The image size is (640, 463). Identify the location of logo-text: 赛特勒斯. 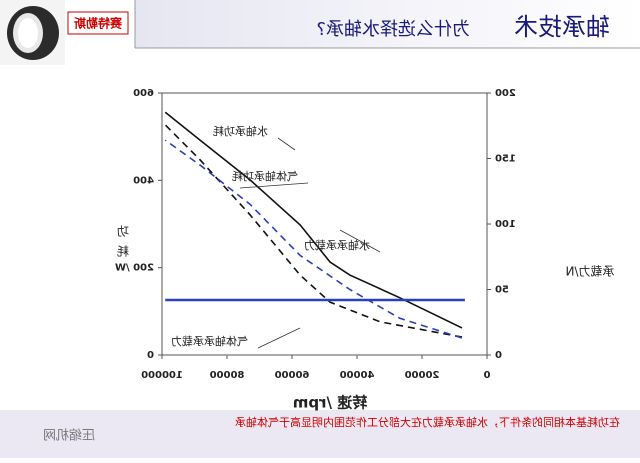
(98, 23).